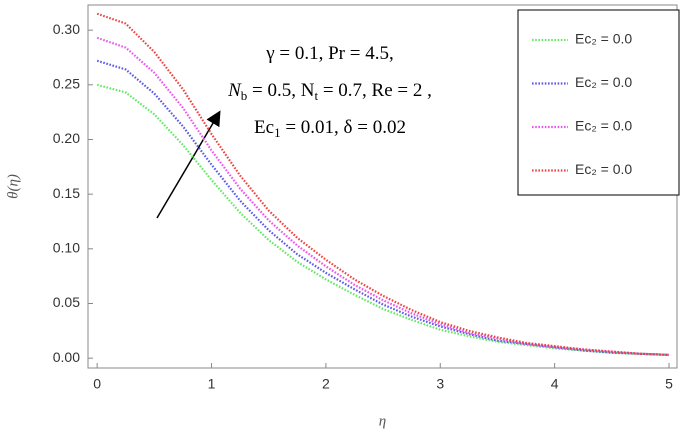  I want to click on x-tick-label: 0, so click(97, 384).